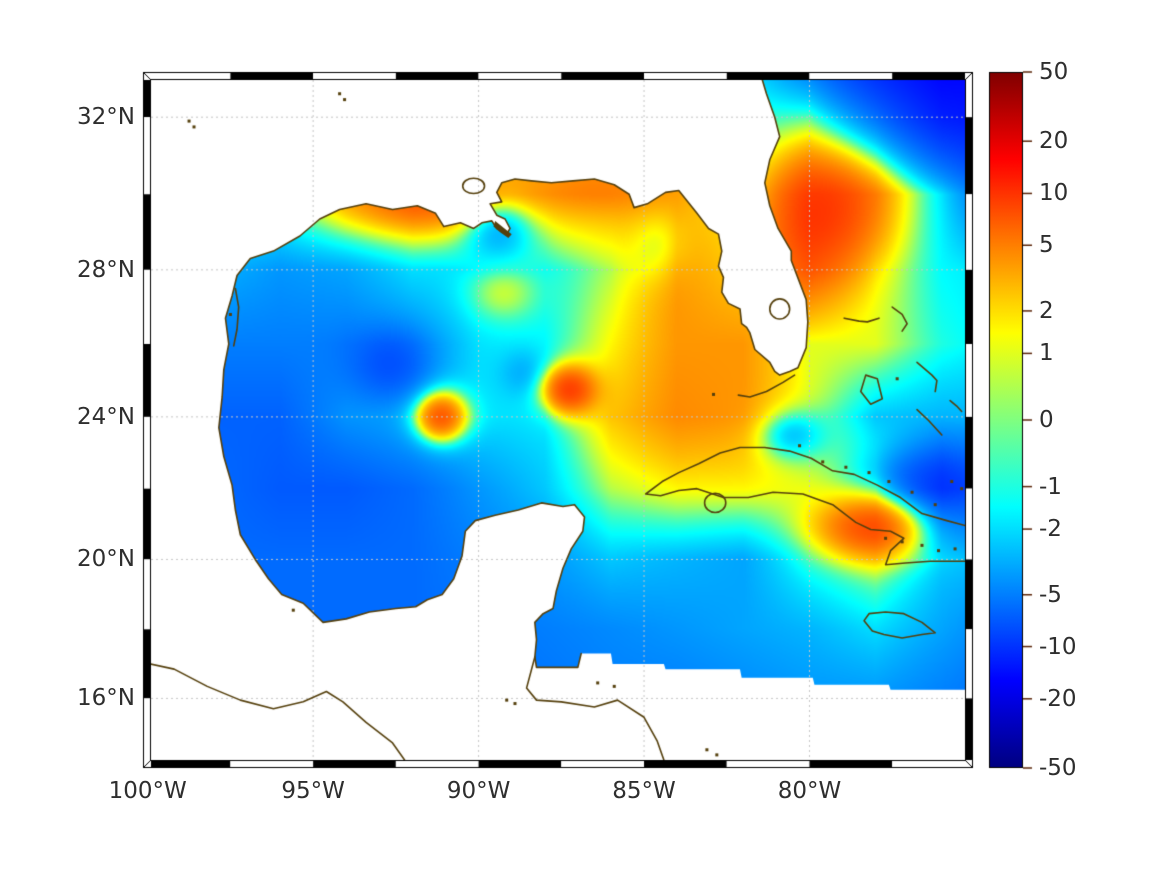  What do you see at coordinates (1050, 594) in the screenshot?
I see `colorbar-tick-label: -5` at bounding box center [1050, 594].